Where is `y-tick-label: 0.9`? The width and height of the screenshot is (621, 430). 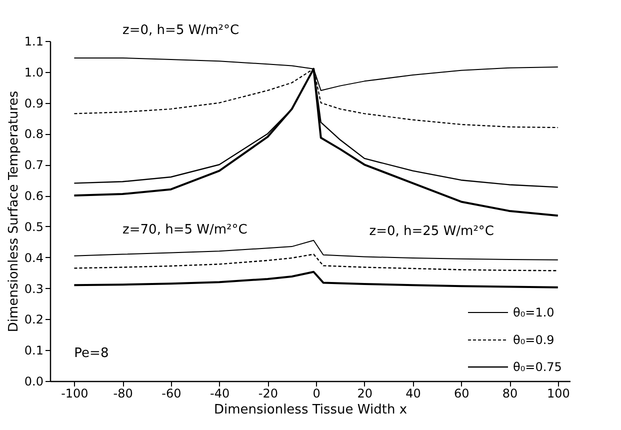 y-tick-label: 0.9 is located at coordinates (34, 103).